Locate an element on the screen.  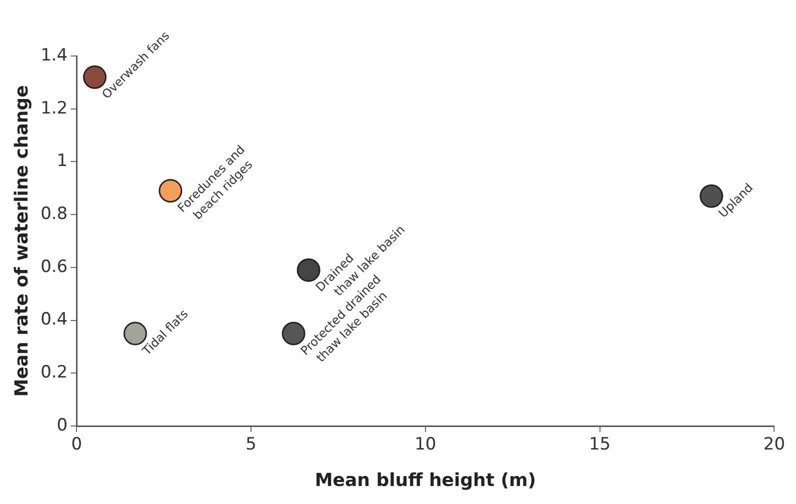
y-tick-label: 1 is located at coordinates (62, 161).